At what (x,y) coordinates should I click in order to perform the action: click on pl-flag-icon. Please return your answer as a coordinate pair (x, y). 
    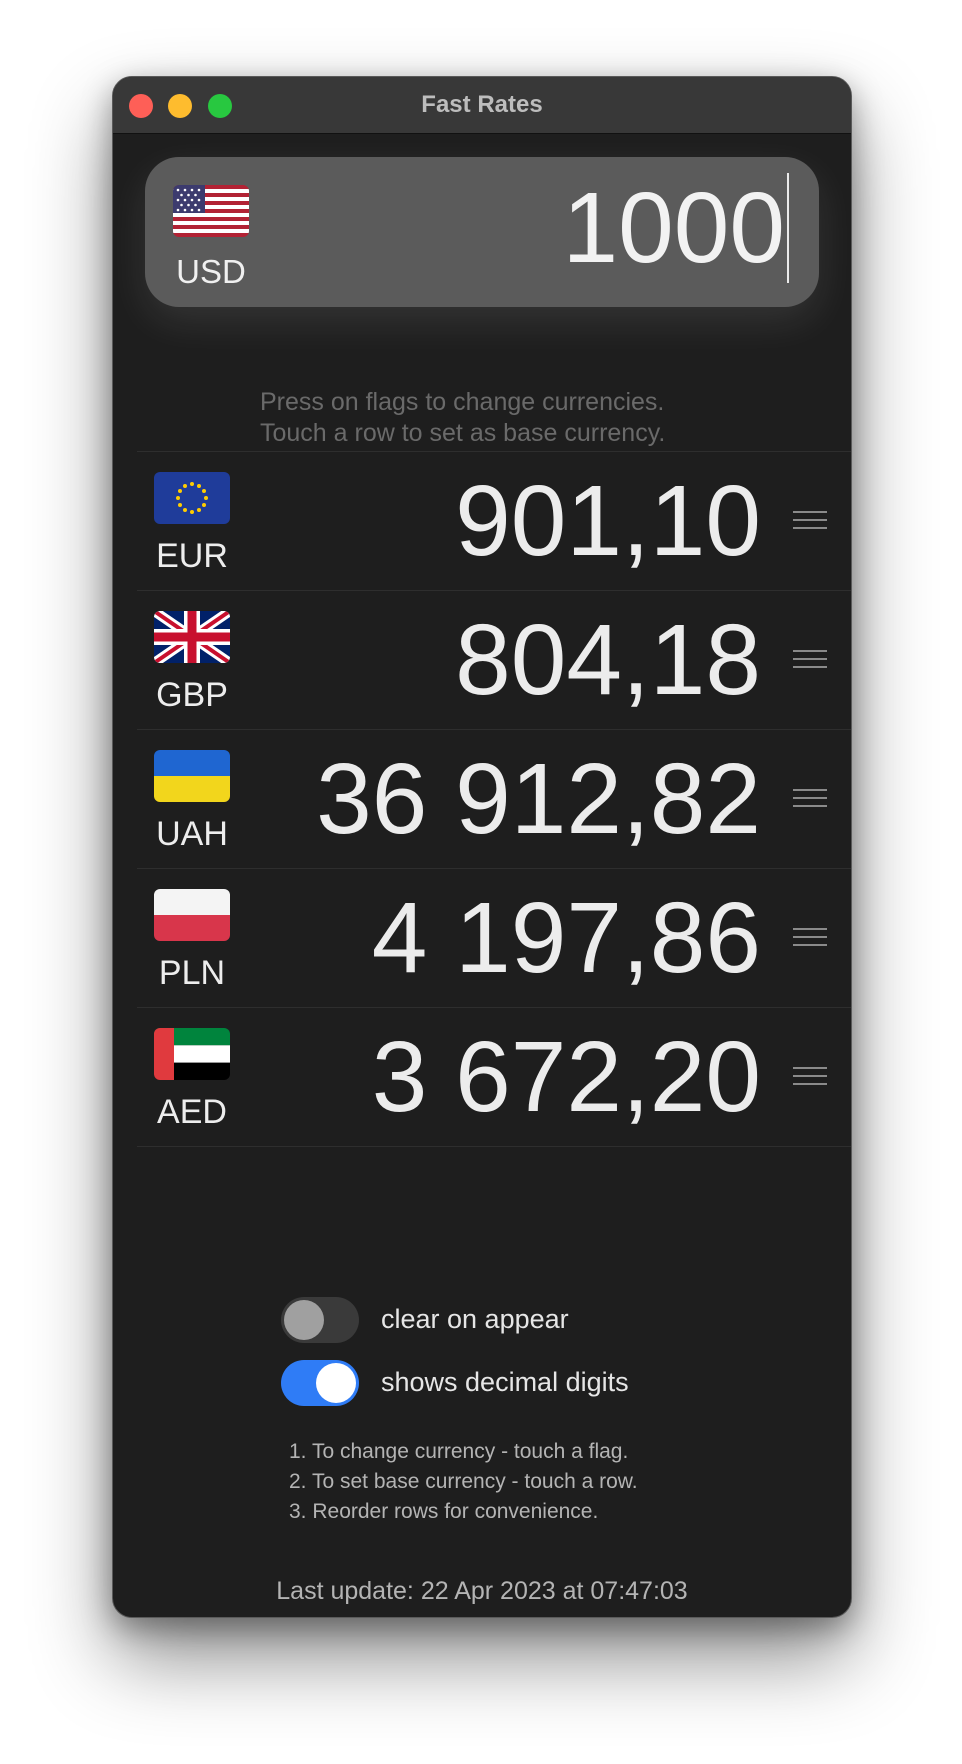
    Looking at the image, I should click on (192, 915).